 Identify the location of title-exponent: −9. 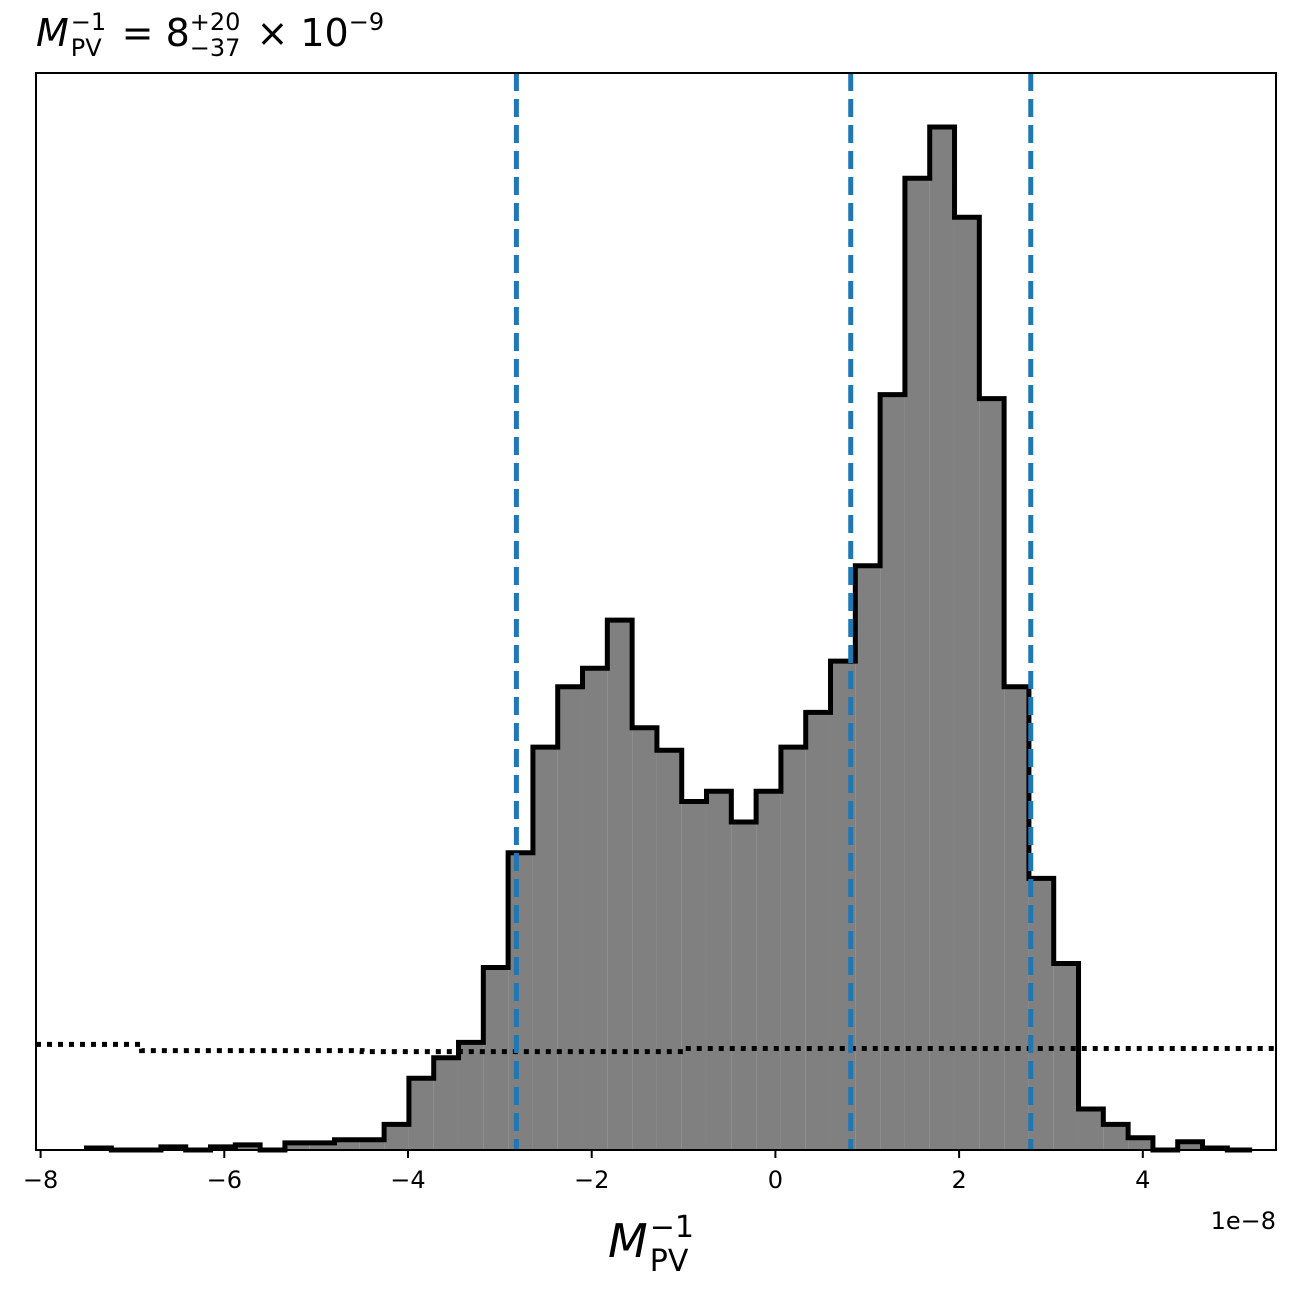
(366, 22).